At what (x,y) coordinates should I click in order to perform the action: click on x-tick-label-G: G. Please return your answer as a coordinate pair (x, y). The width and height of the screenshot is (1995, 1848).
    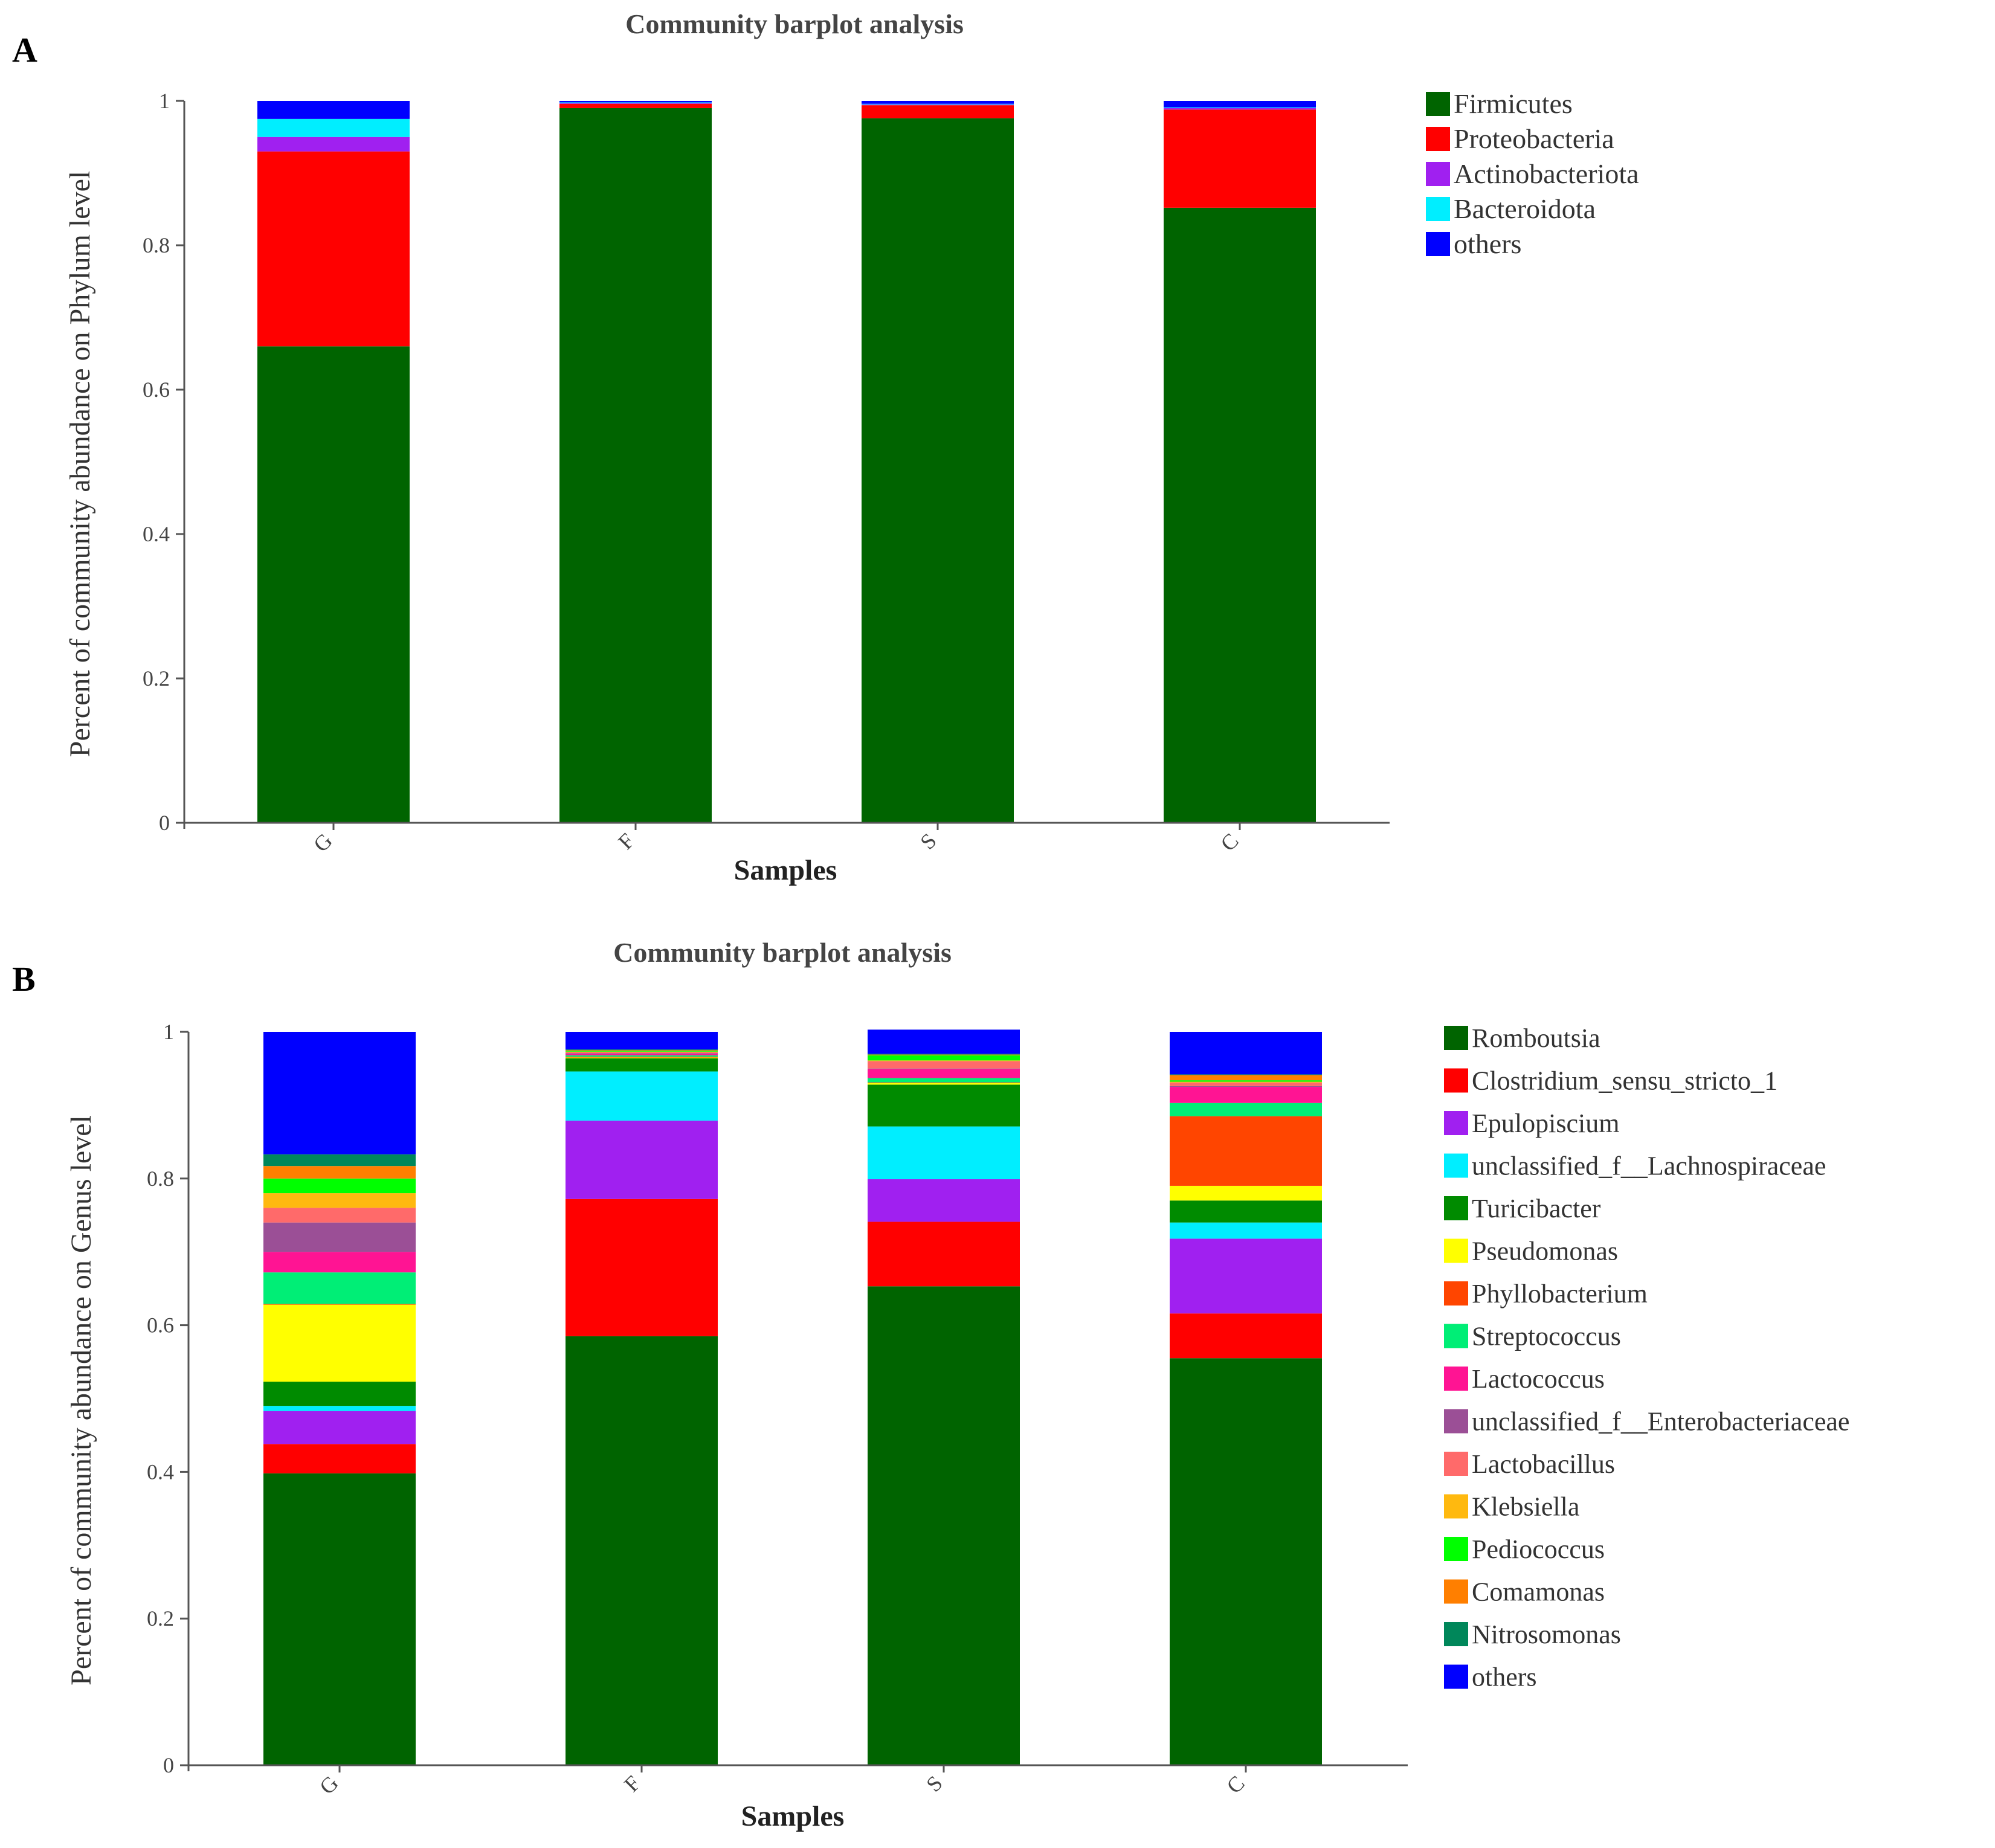
    Looking at the image, I should click on (323, 843).